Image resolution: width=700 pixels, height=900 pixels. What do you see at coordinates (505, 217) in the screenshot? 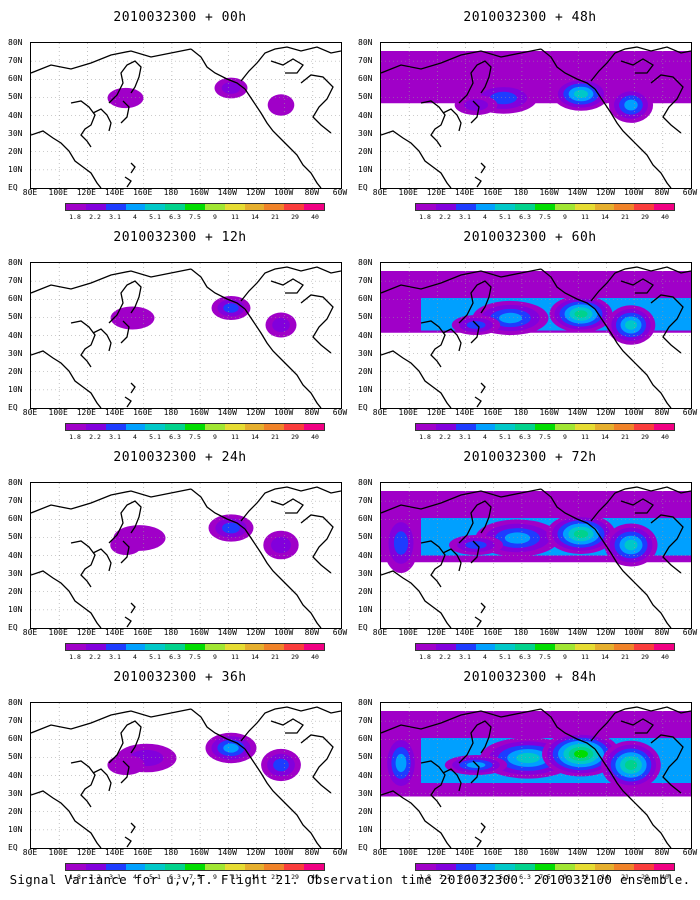
I see `colorbar-label: 5.1` at bounding box center [505, 217].